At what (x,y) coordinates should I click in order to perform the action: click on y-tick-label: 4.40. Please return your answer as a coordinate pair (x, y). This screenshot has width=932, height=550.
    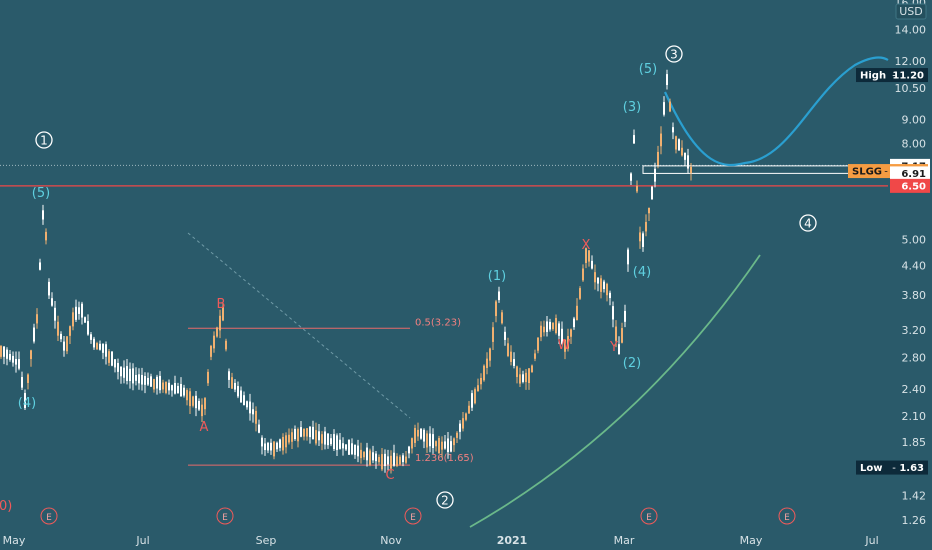
    Looking at the image, I should click on (914, 265).